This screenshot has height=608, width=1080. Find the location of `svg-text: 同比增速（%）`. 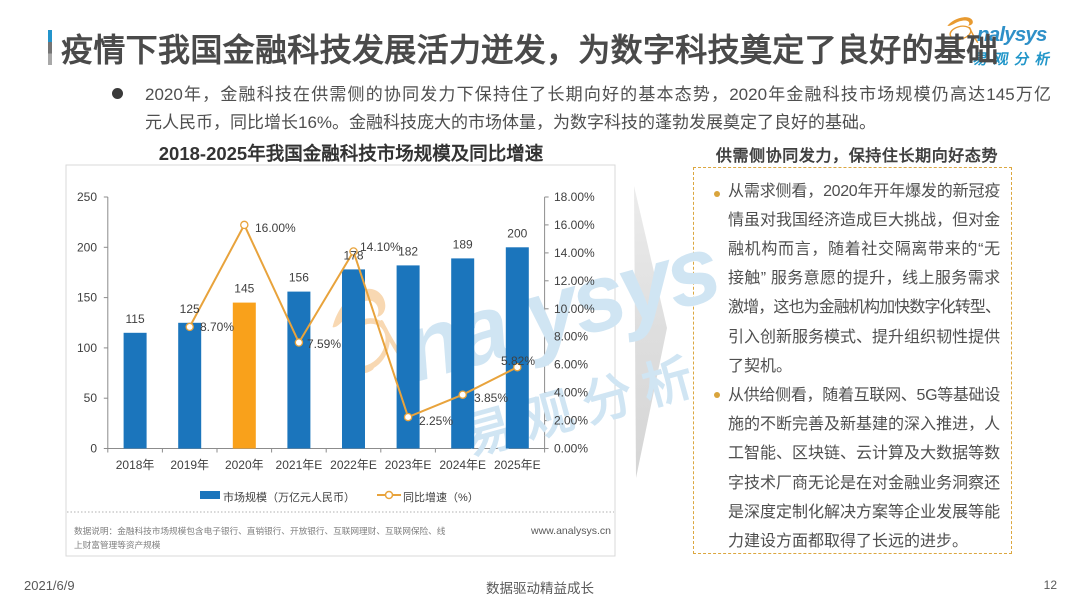

svg-text: 同比增速（%） is located at coordinates (441, 497).